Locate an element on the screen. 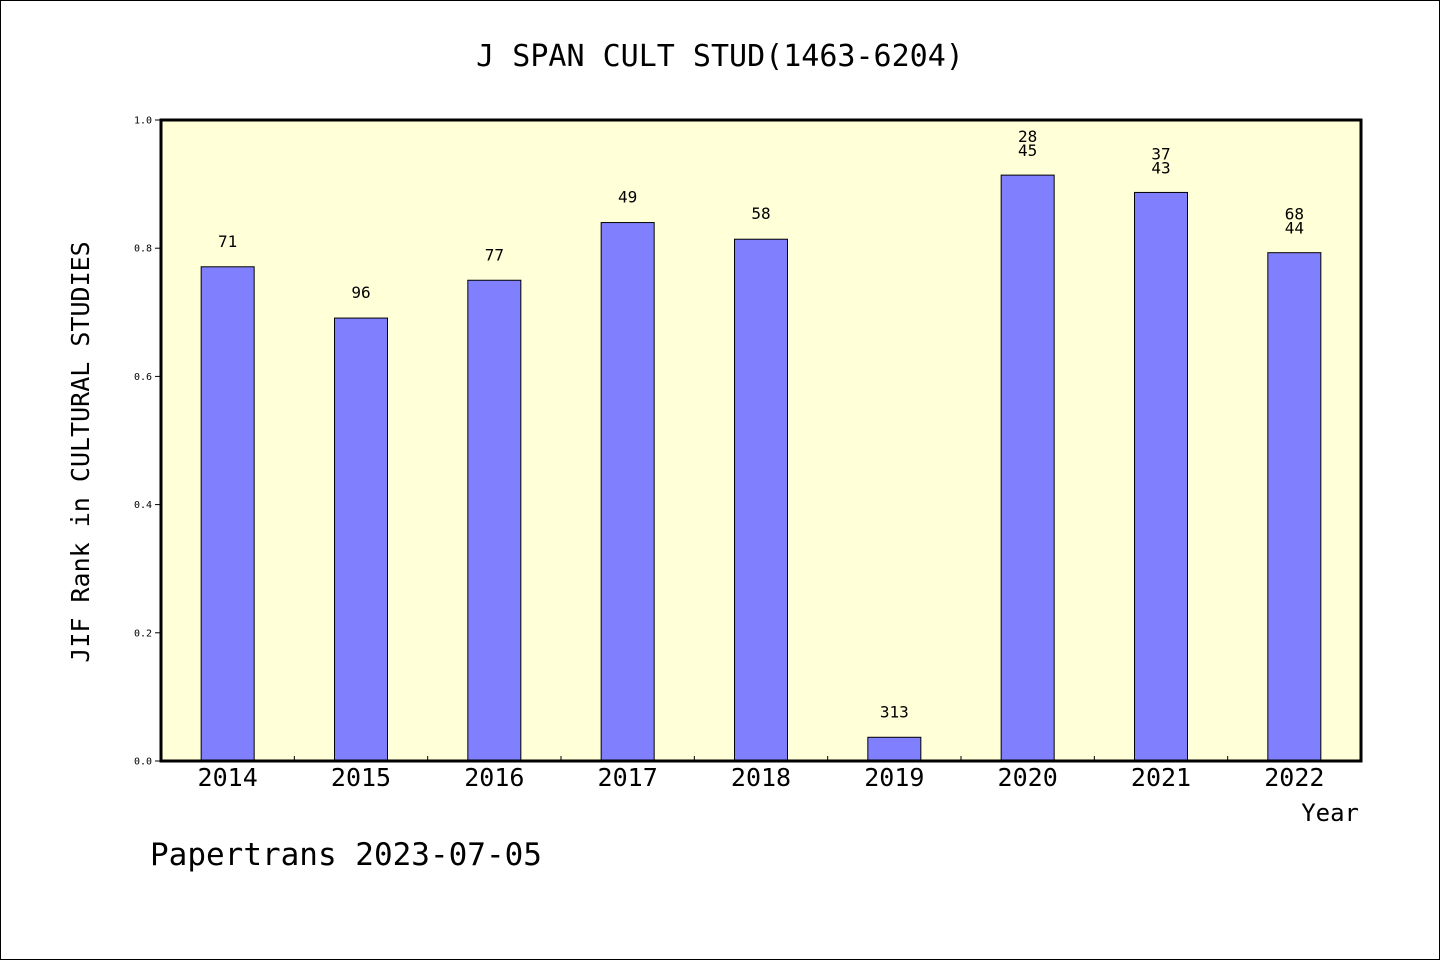 This screenshot has height=963, width=1440. y-tick-label: 1.0 is located at coordinates (143, 121).